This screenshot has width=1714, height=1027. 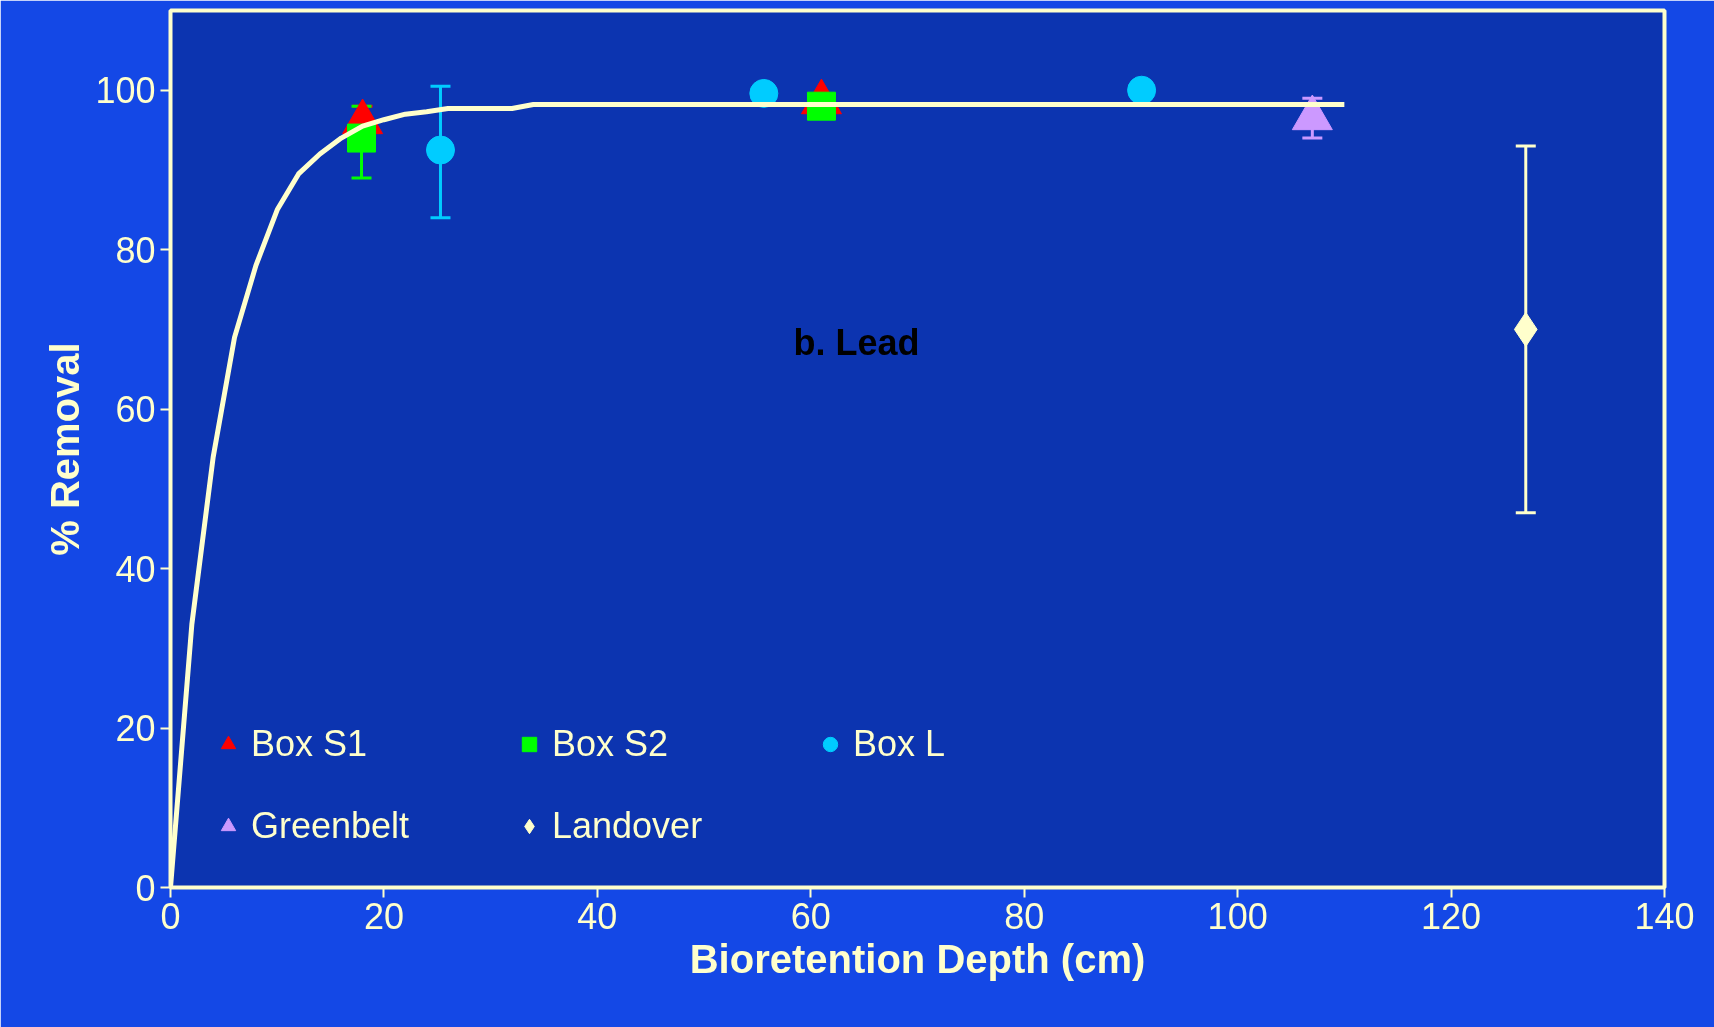 I want to click on x-tick-label: 20, so click(x=383, y=916).